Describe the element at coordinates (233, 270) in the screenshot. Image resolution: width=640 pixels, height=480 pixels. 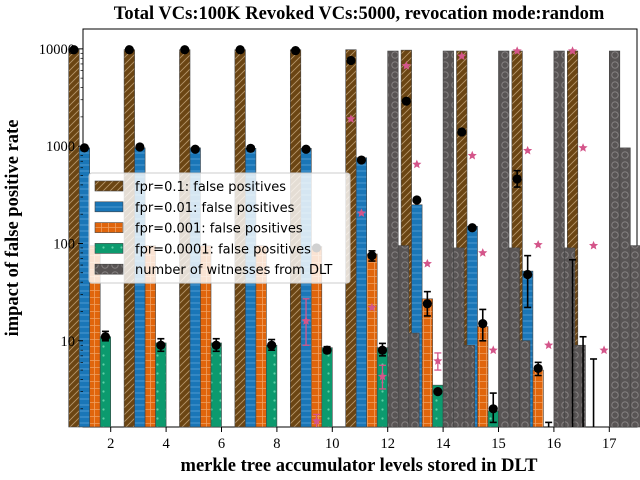
I see `legend-label: number of witnesses from DLT` at that location.